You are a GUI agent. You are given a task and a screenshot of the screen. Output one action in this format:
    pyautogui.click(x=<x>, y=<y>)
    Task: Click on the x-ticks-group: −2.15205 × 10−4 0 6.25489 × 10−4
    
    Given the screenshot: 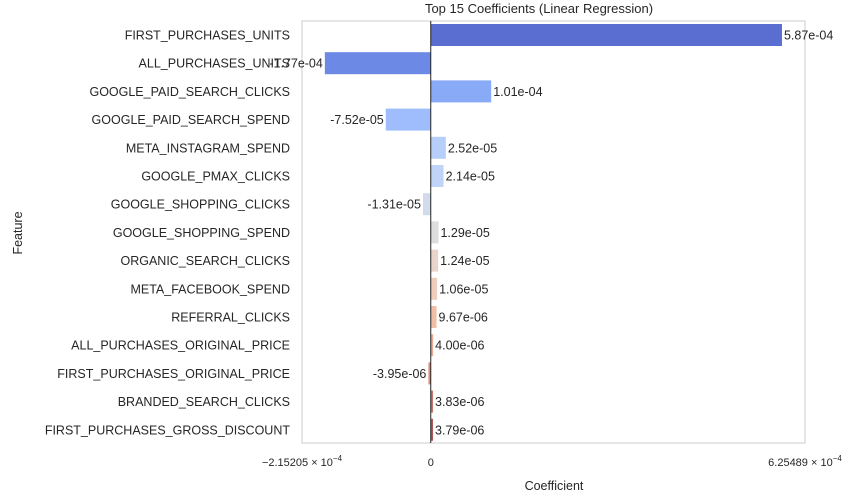 What is the action you would take?
    pyautogui.click(x=552, y=461)
    